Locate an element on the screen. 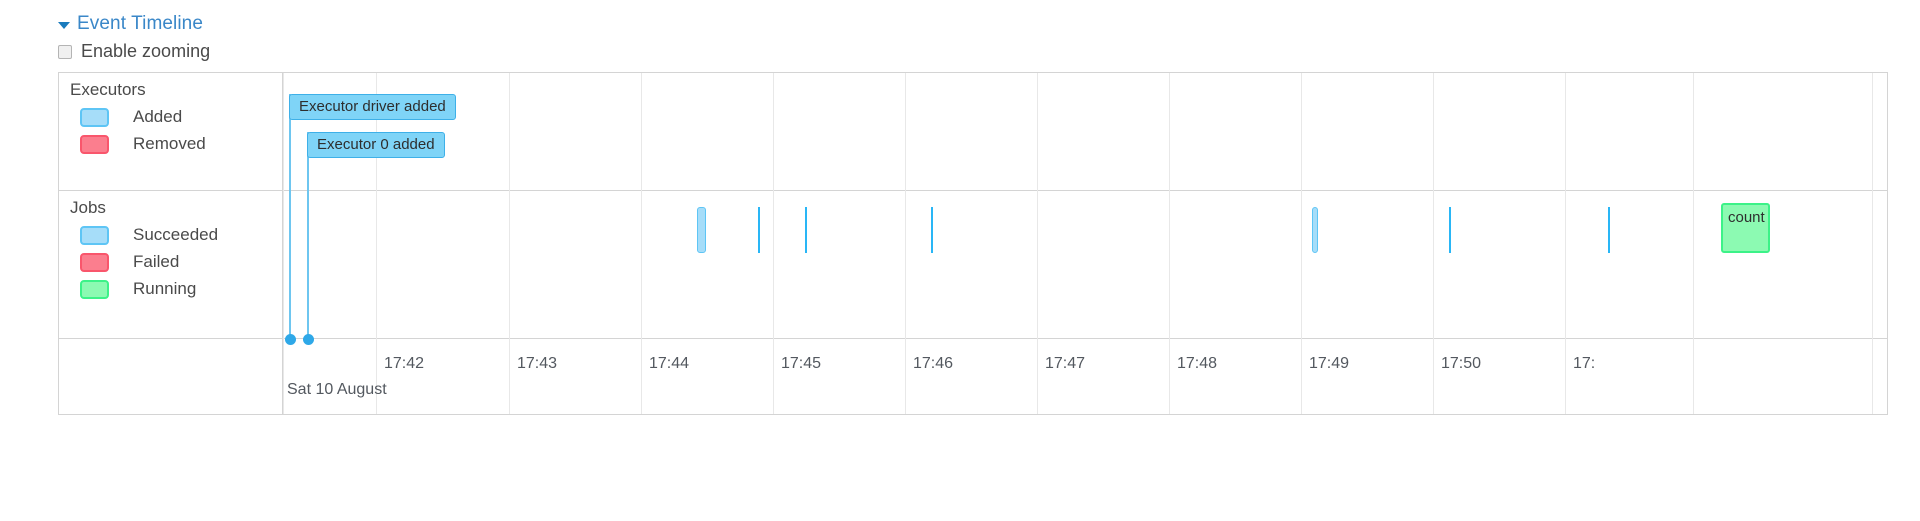  page-title: Event Timeline is located at coordinates (140, 23).